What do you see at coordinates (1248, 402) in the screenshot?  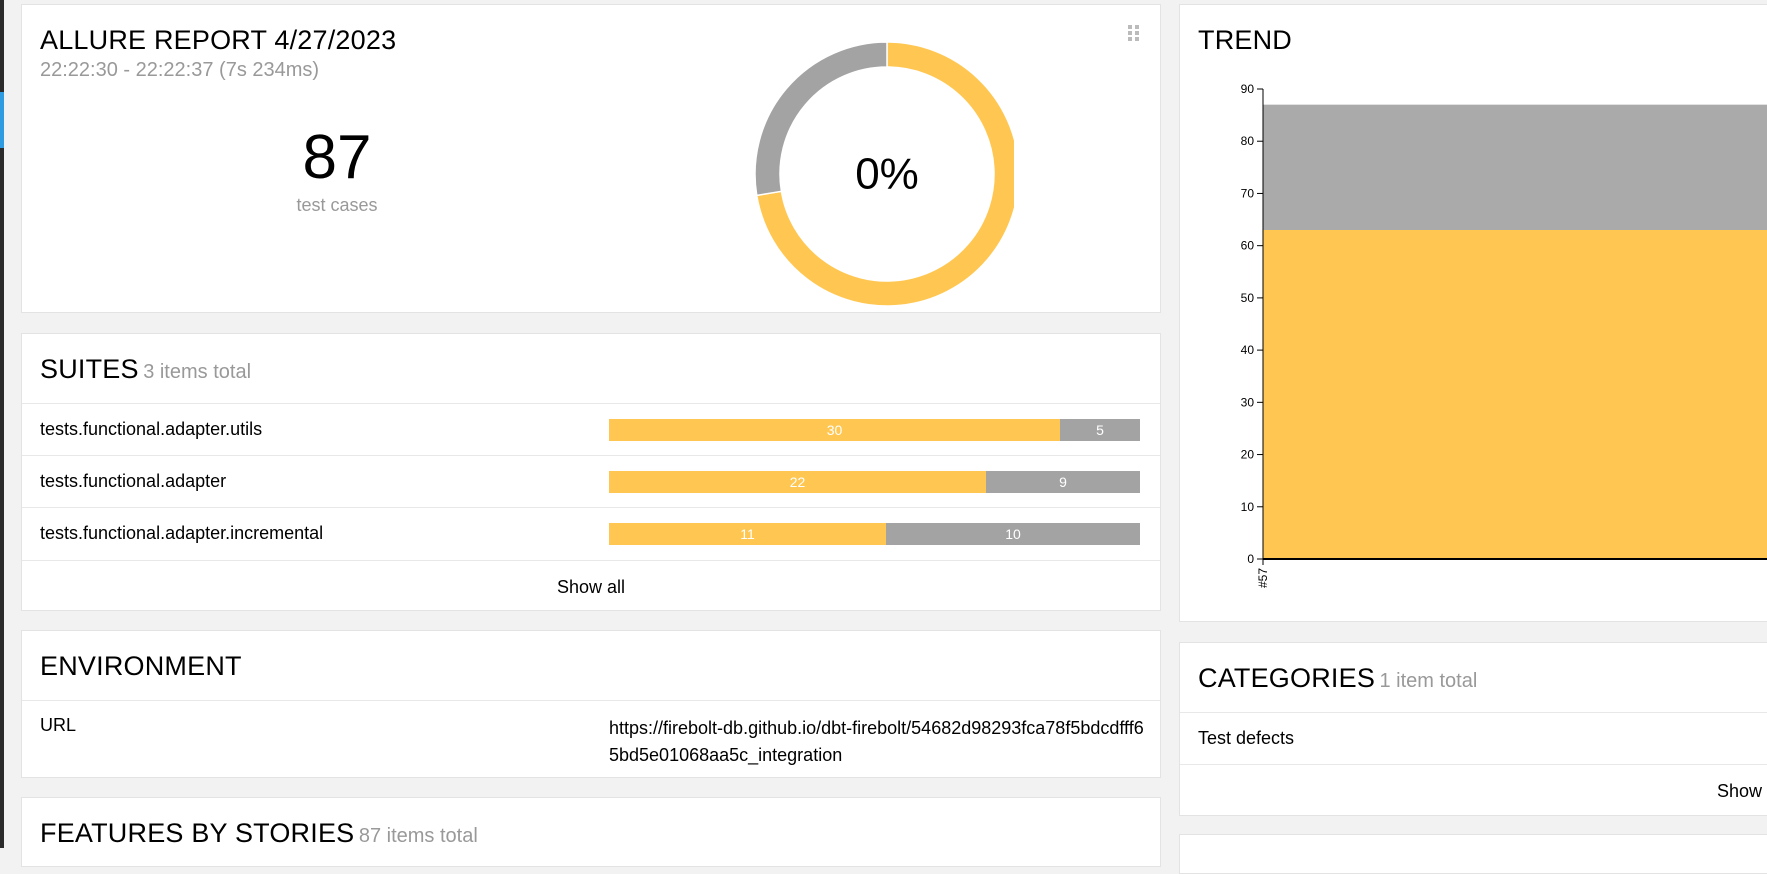 I see `trend-y-tick-label: 30` at bounding box center [1248, 402].